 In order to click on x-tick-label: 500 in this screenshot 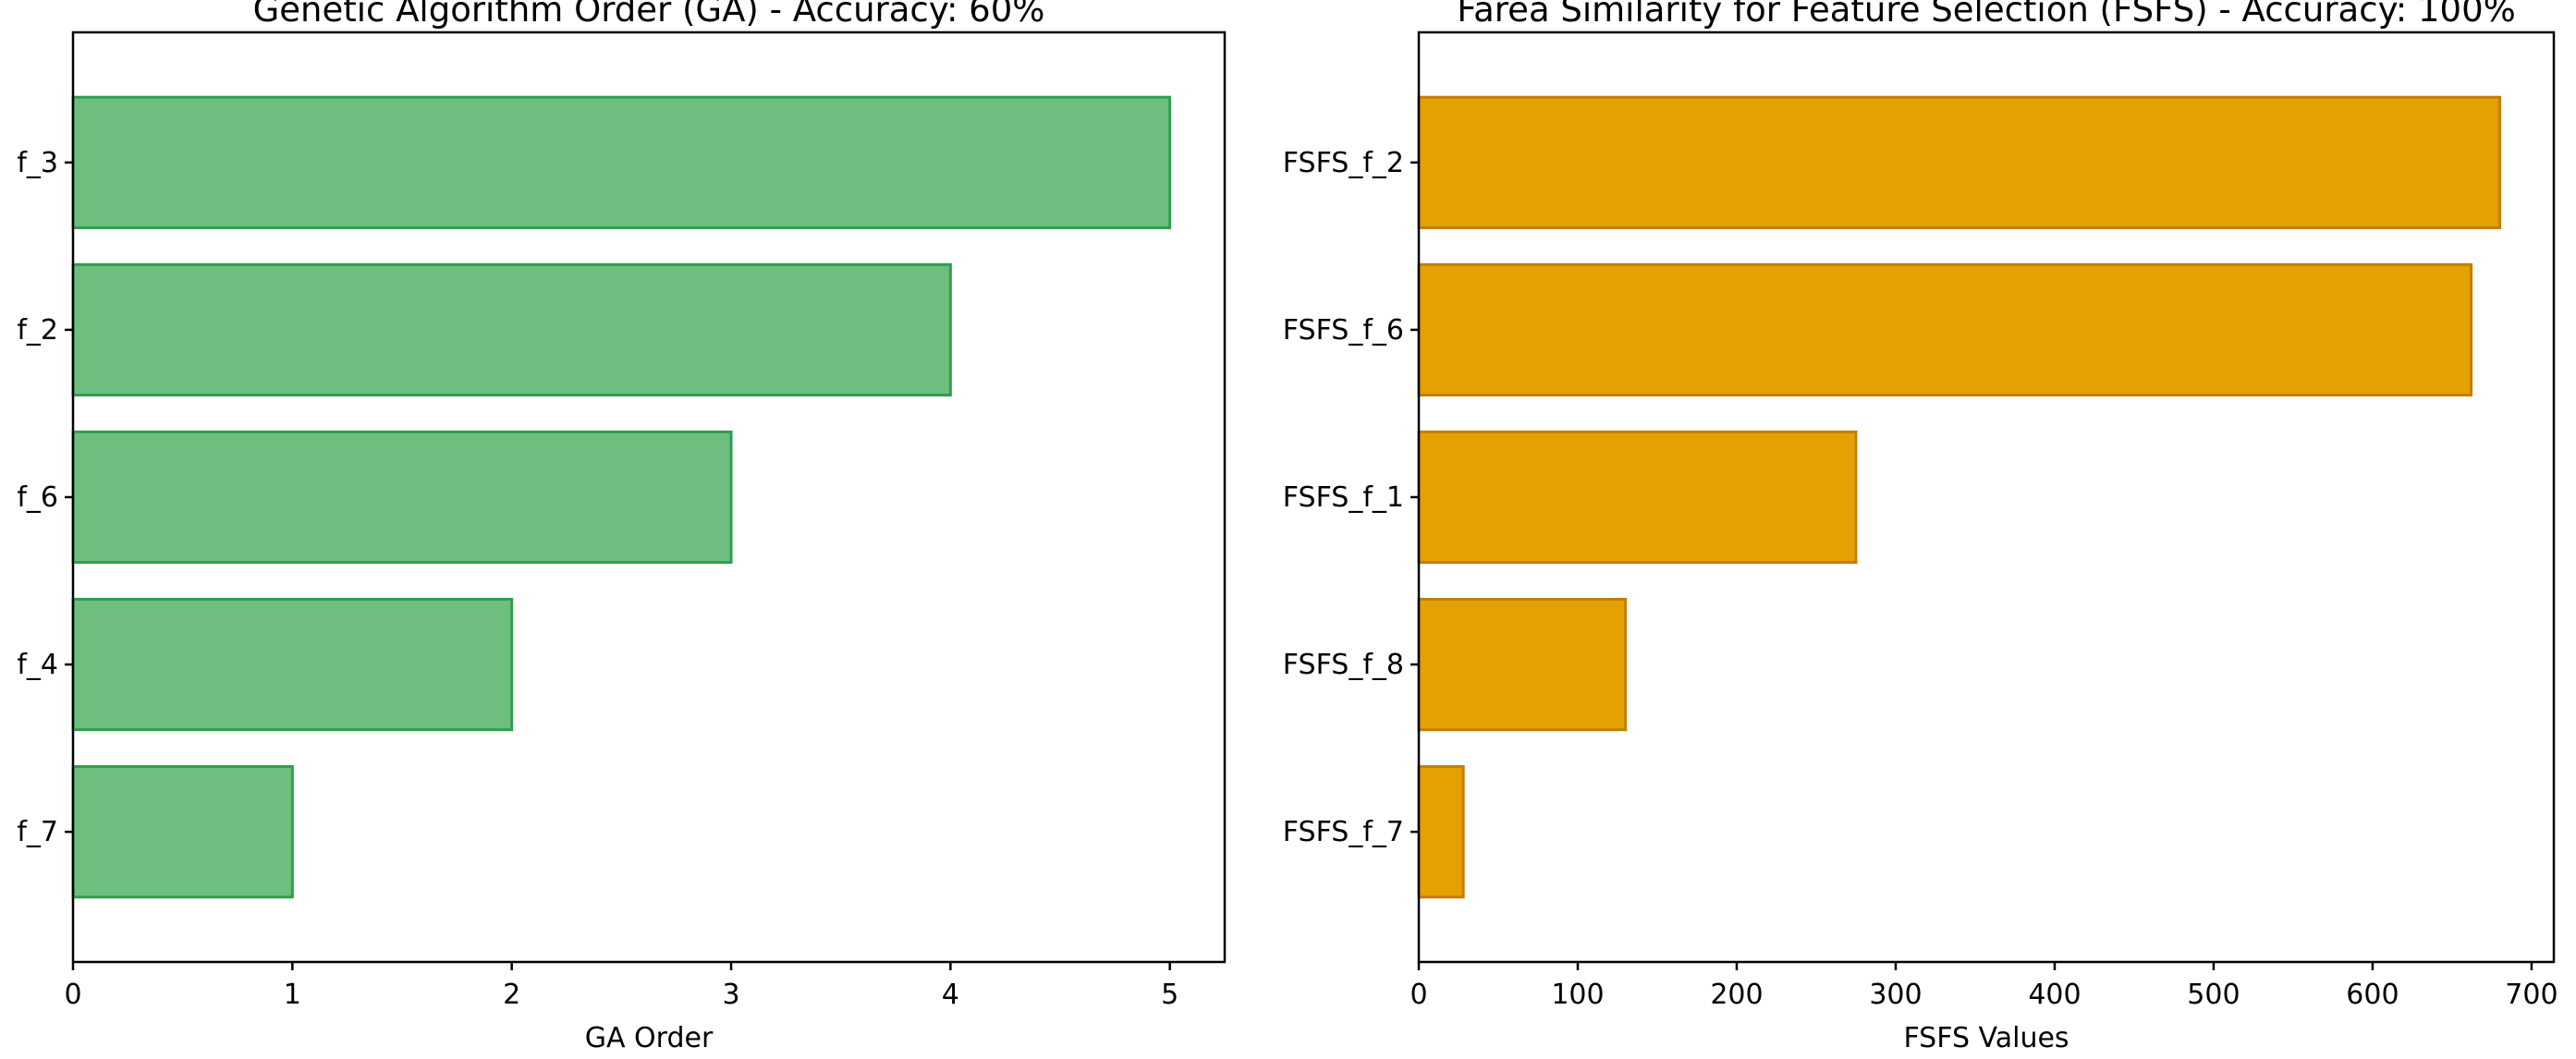, I will do `click(2213, 995)`.